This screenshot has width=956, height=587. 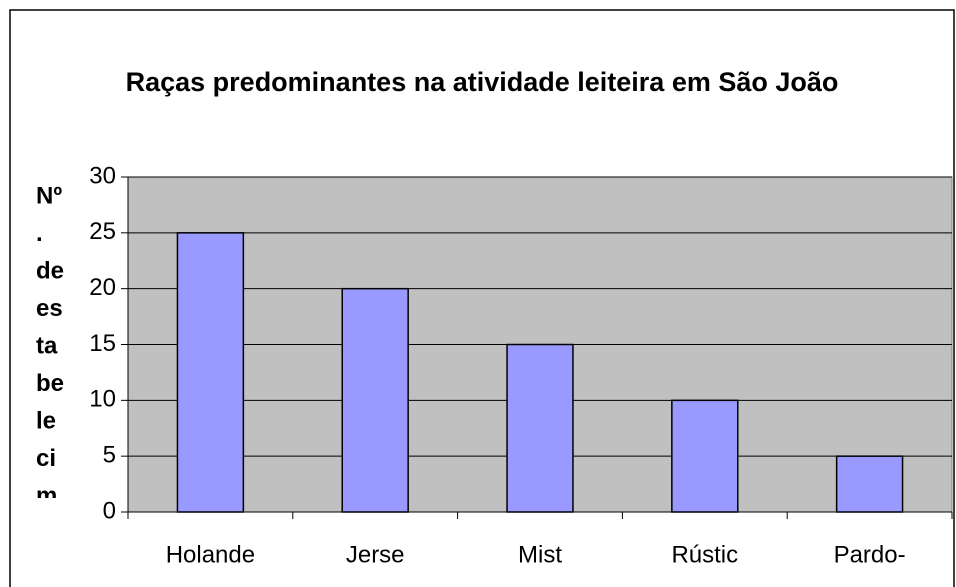 What do you see at coordinates (46, 458) in the screenshot?
I see `y-axis-label-line: ci` at bounding box center [46, 458].